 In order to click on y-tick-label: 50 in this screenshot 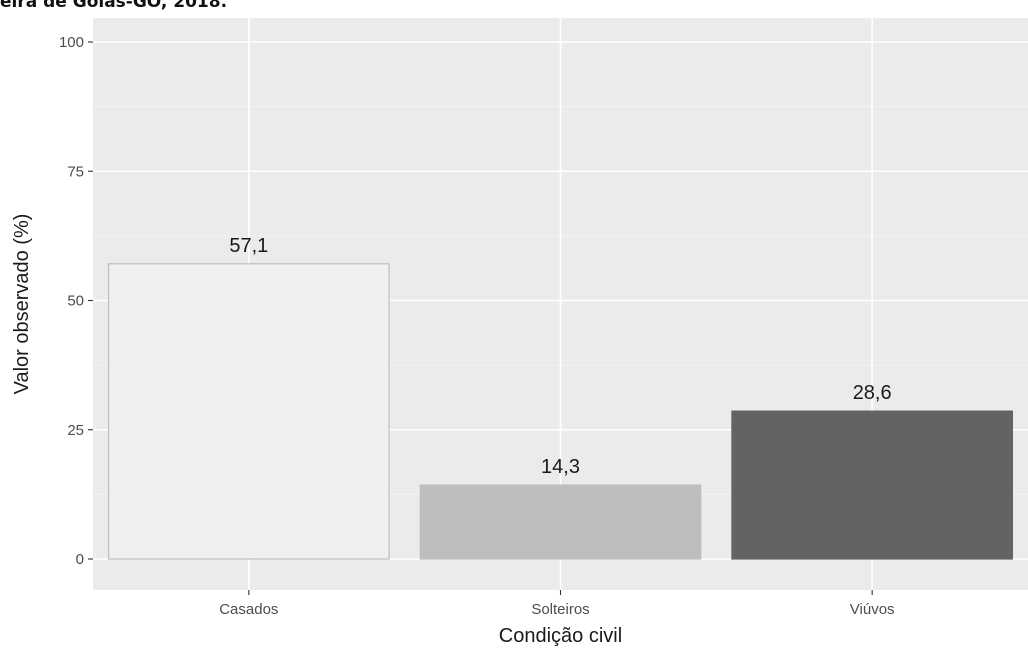, I will do `click(75, 301)`.